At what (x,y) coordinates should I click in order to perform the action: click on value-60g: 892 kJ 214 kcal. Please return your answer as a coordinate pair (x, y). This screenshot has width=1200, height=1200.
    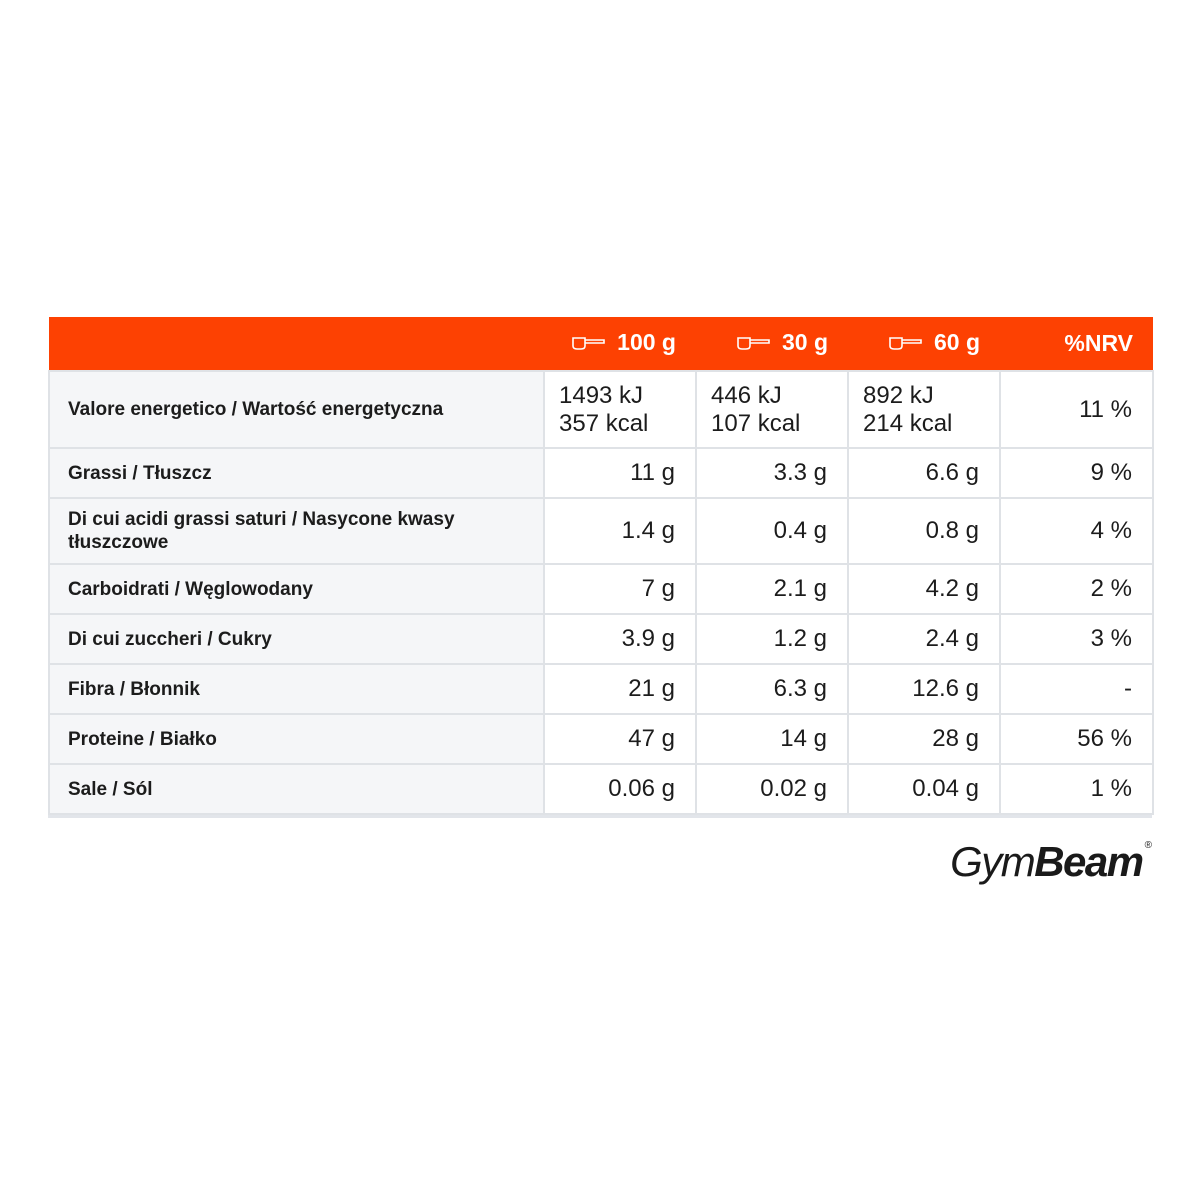
    Looking at the image, I should click on (924, 409).